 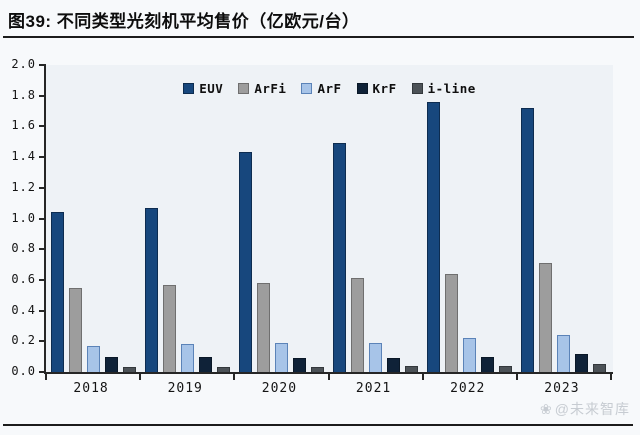 What do you see at coordinates (452, 323) in the screenshot?
I see `bar-ArFi-2022` at bounding box center [452, 323].